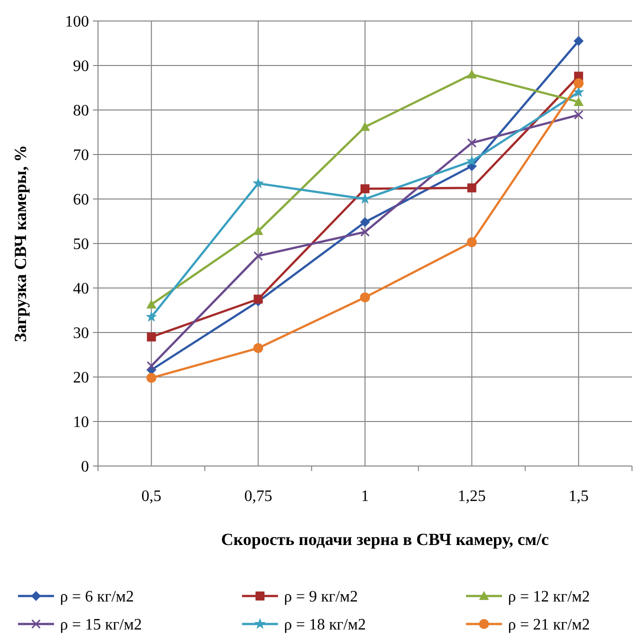 The width and height of the screenshot is (641, 637). What do you see at coordinates (472, 496) in the screenshot?
I see `x-tick-label: 1,25` at bounding box center [472, 496].